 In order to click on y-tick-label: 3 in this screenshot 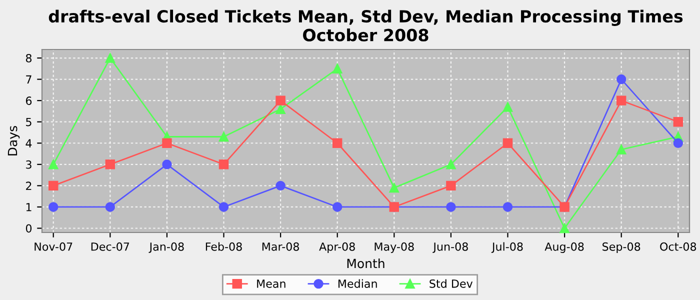, I will do `click(29, 164)`.